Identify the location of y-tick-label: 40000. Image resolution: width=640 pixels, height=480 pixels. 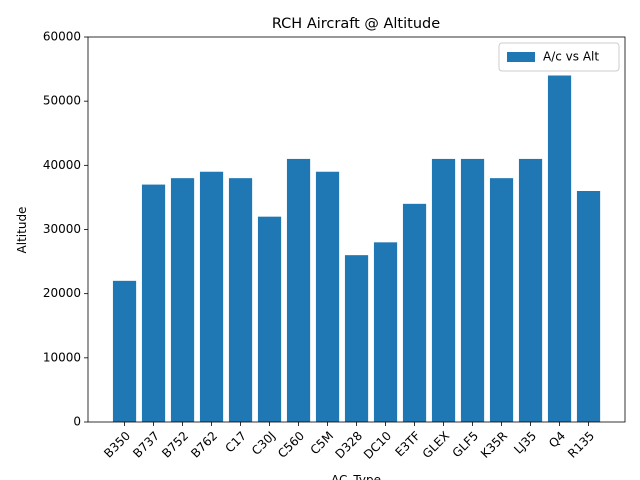
(62, 165).